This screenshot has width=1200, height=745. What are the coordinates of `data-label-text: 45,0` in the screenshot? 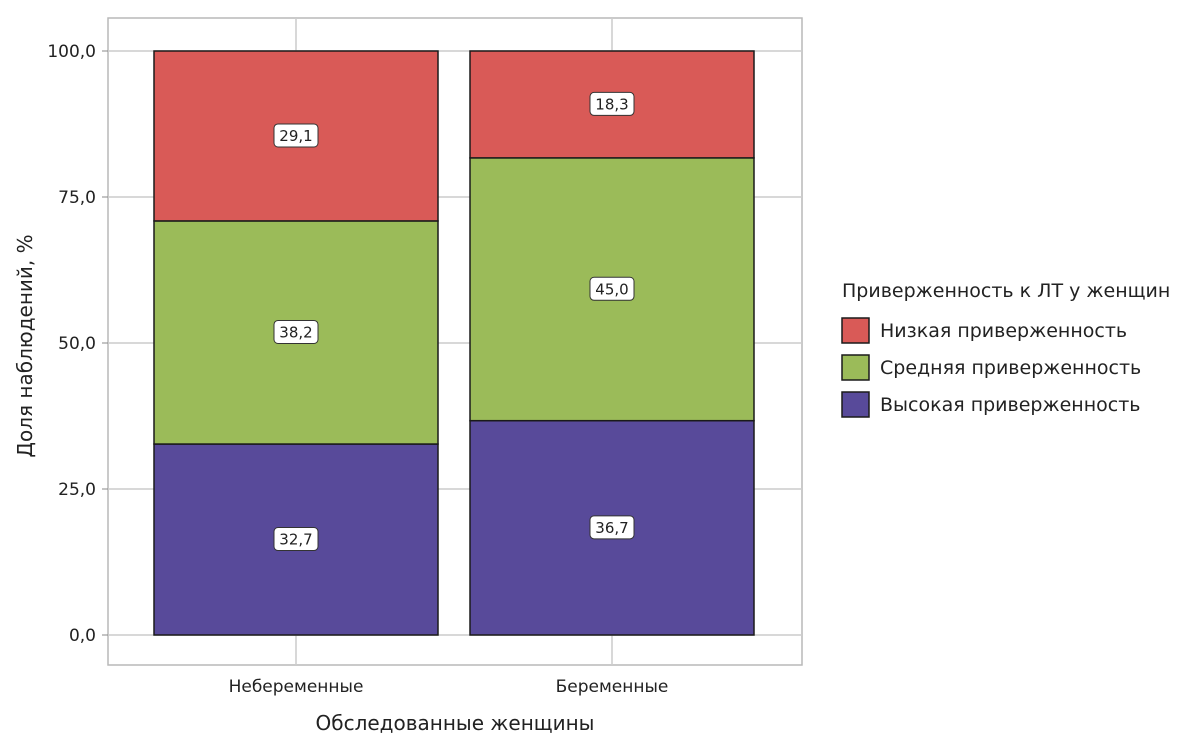 It's located at (611, 289).